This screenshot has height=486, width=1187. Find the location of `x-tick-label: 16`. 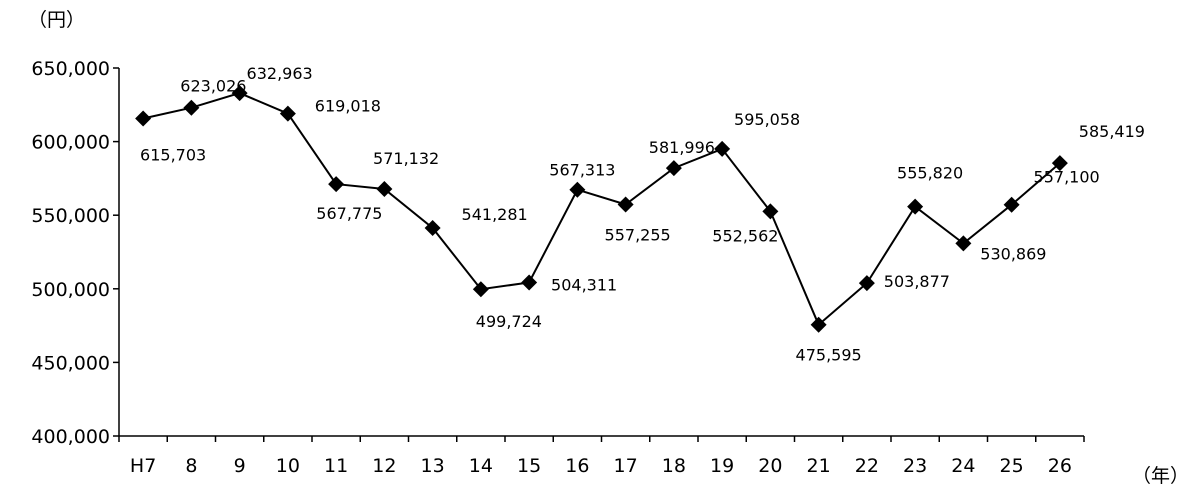

x-tick-label: 16 is located at coordinates (577, 466).